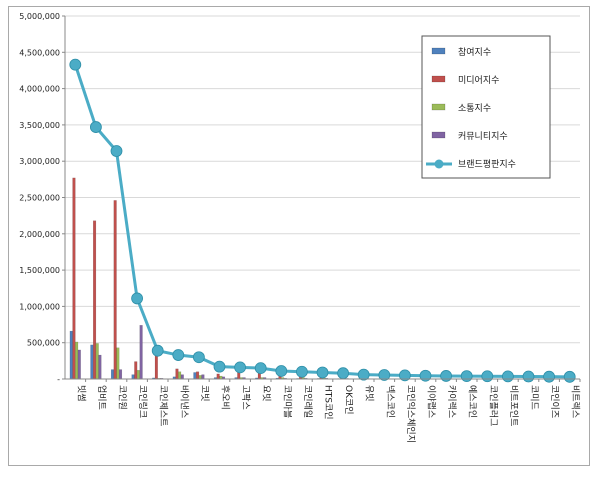 This screenshot has width=600, height=478. What do you see at coordinates (39, 125) in the screenshot?
I see `y-tick-label: 3,500,000` at bounding box center [39, 125].